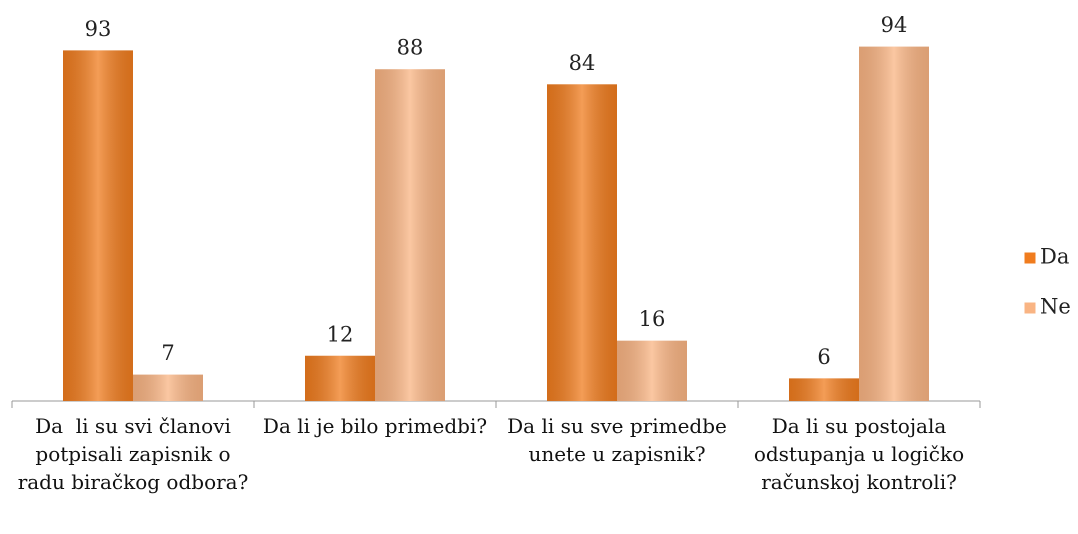 The height and width of the screenshot is (534, 1078). Describe the element at coordinates (582, 63) in the screenshot. I see `data-label: 84` at that location.